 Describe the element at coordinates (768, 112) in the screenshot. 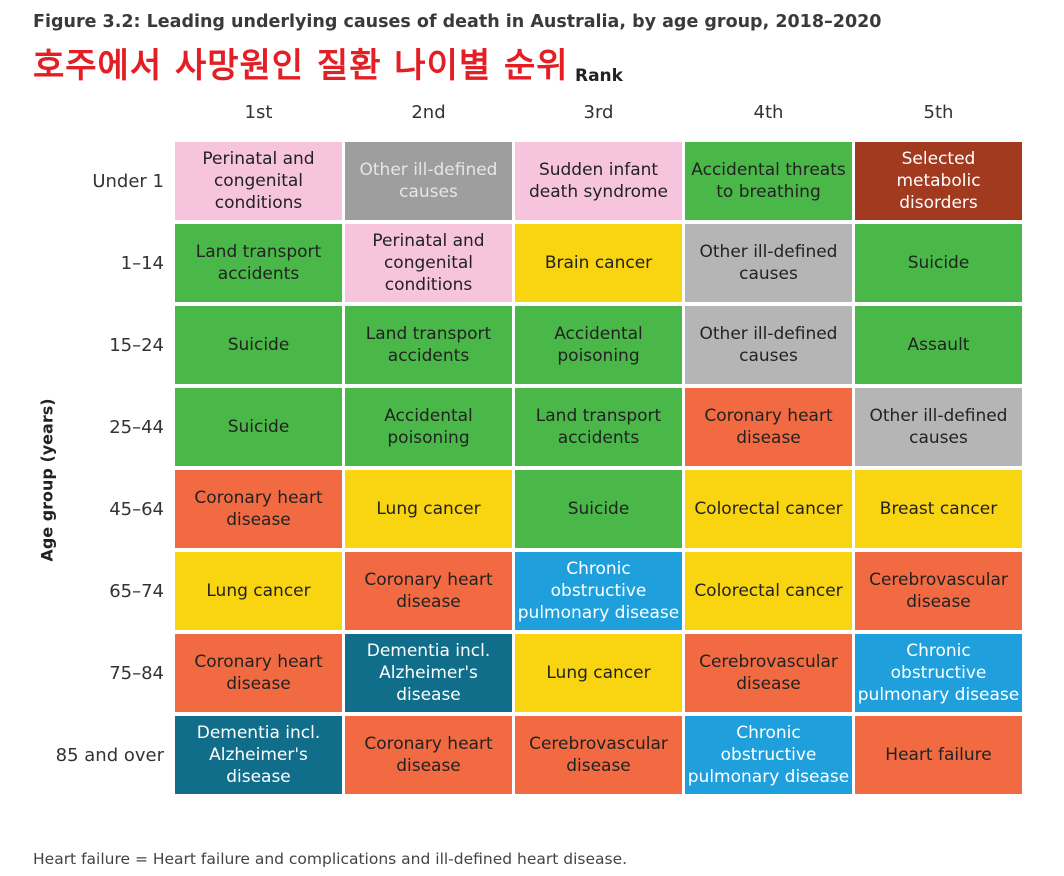

I see `rank-column-header: 4th` at that location.